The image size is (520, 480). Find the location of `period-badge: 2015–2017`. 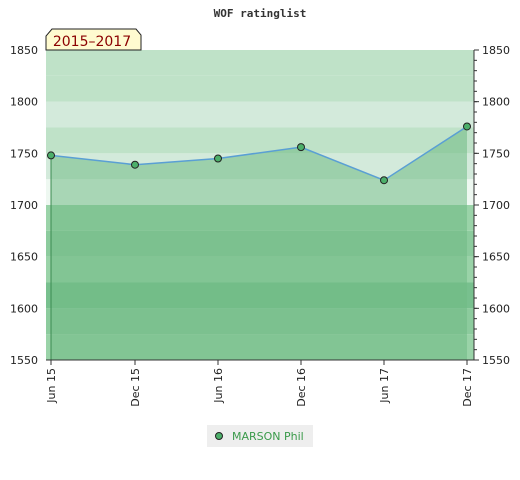

period-badge: 2015–2017 is located at coordinates (93, 39).